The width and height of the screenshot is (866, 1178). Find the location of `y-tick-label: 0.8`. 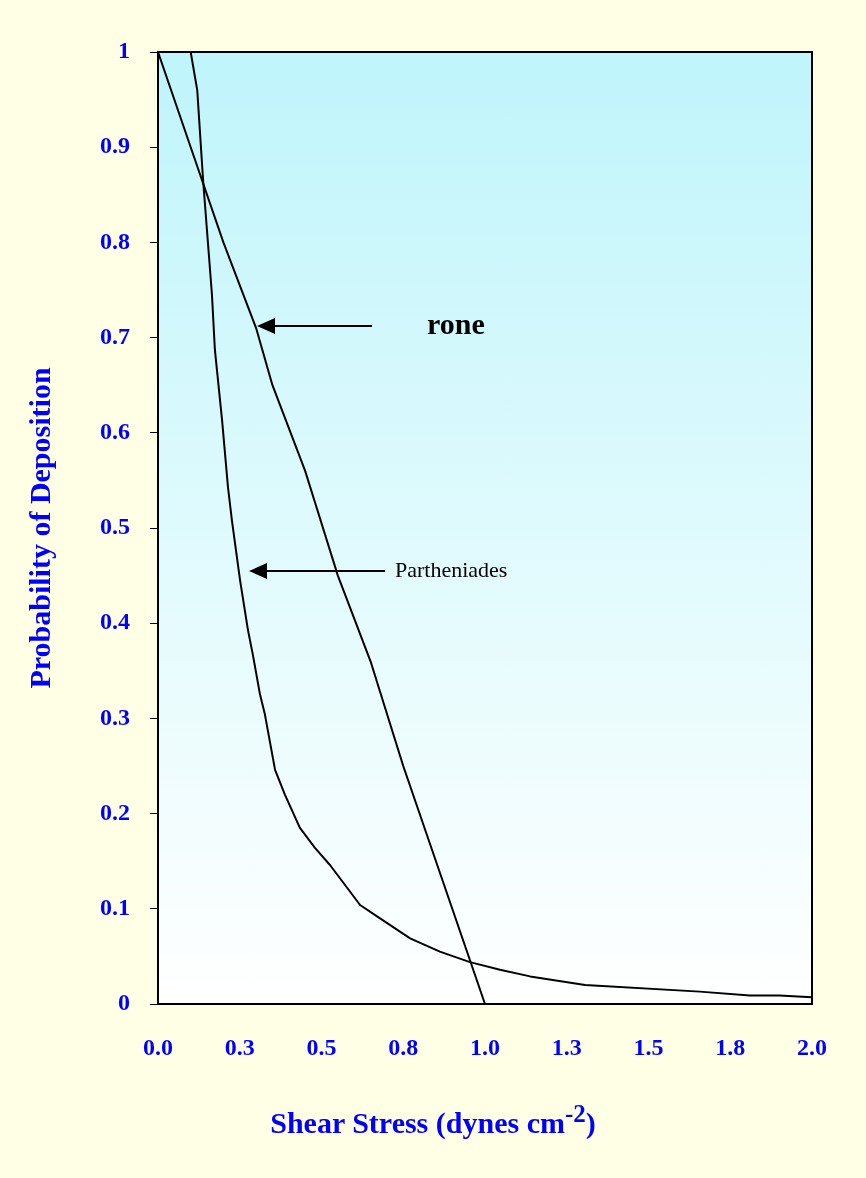

y-tick-label: 0.8 is located at coordinates (115, 240).